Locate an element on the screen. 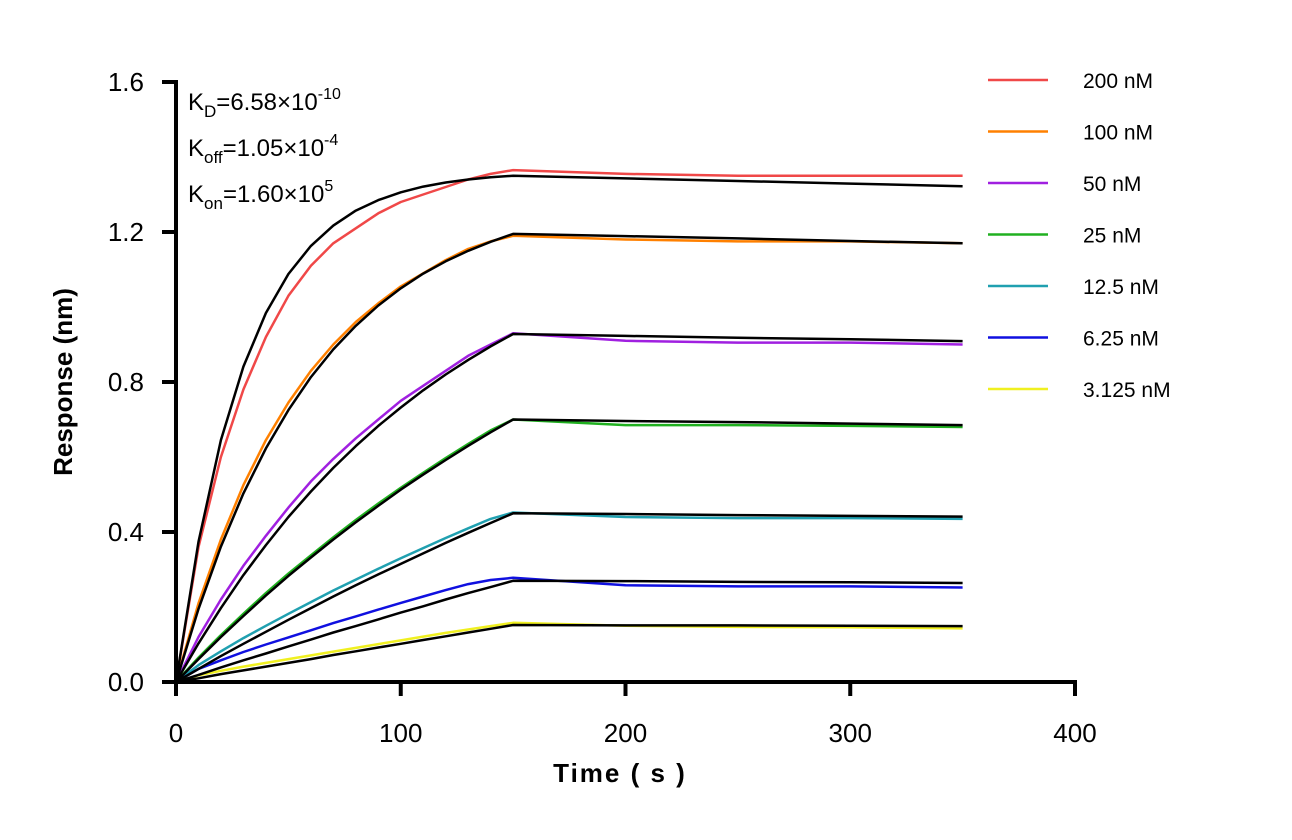 The width and height of the screenshot is (1292, 840). x-tick-label: 400 is located at coordinates (1074, 733).